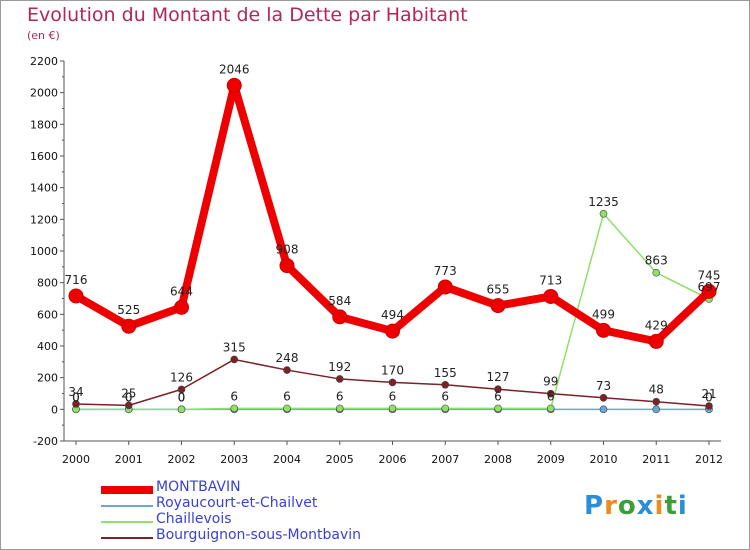 The image size is (750, 550). What do you see at coordinates (603, 386) in the screenshot?
I see `data-label: 73` at bounding box center [603, 386].